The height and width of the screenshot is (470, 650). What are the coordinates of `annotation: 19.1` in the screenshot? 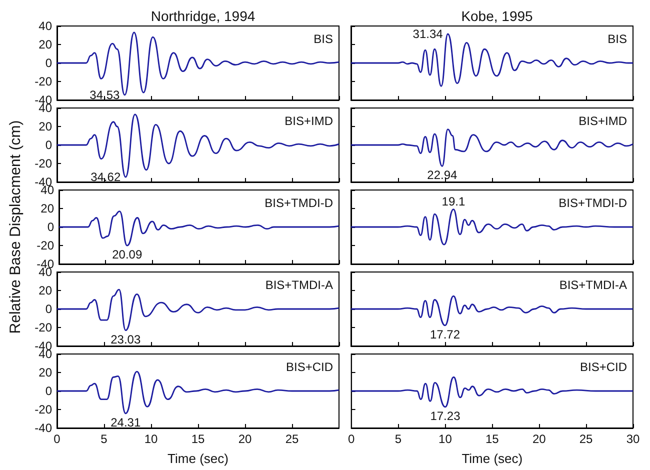 It's located at (454, 201).